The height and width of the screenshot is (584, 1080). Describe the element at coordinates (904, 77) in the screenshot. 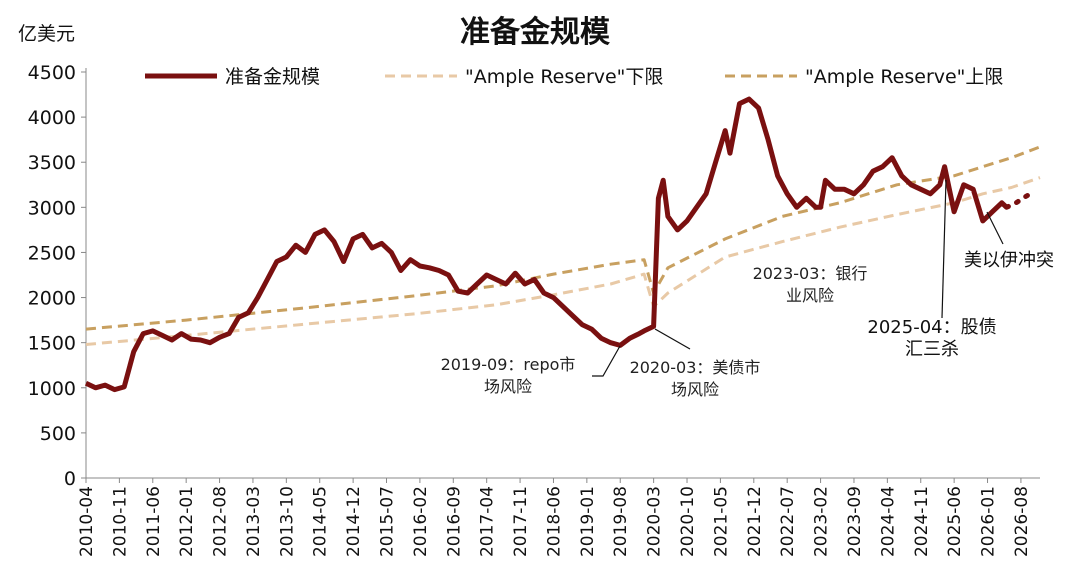

I see `legend-label: "Ample Reserve"上限` at that location.